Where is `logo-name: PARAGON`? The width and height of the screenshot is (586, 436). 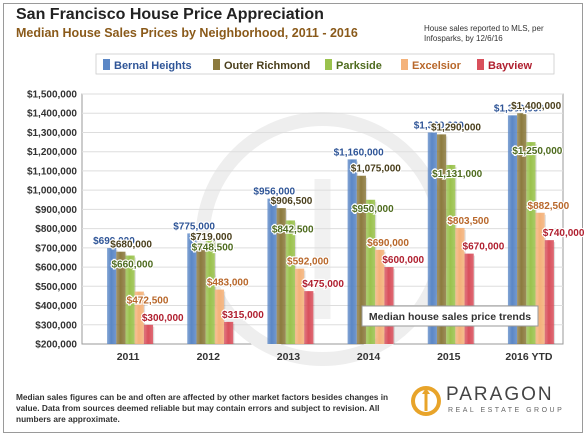 logo-name: PARAGON is located at coordinates (500, 394).